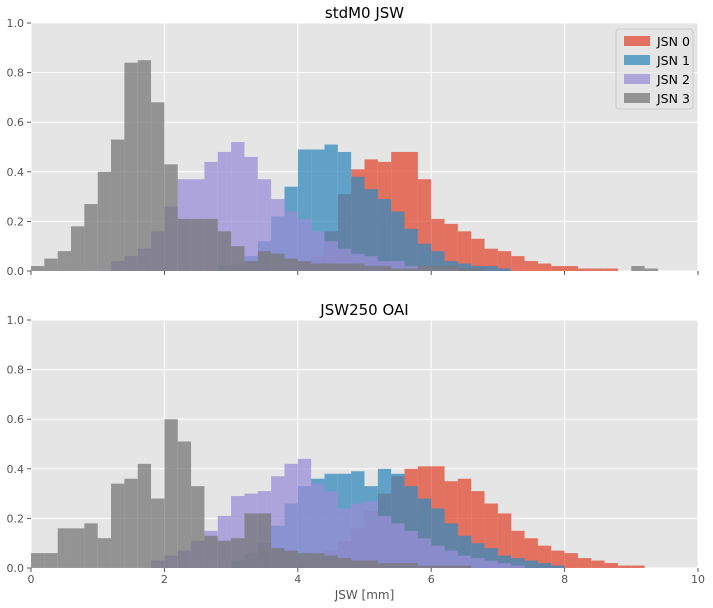 The height and width of the screenshot is (608, 713). What do you see at coordinates (16, 73) in the screenshot?
I see `y-tick-label: 0.8` at bounding box center [16, 73].